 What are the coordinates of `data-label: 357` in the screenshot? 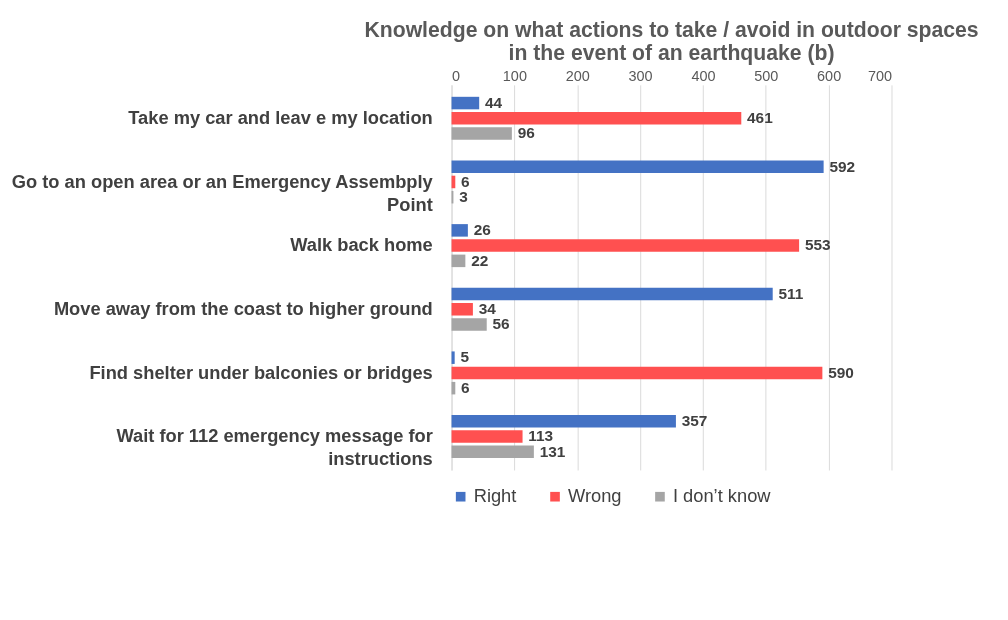 It's located at (694, 421).